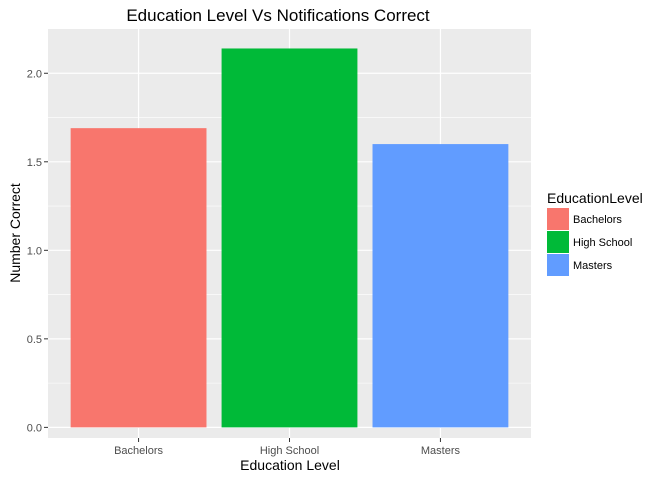  What do you see at coordinates (34, 428) in the screenshot?
I see `y-tick-label: 0.0` at bounding box center [34, 428].